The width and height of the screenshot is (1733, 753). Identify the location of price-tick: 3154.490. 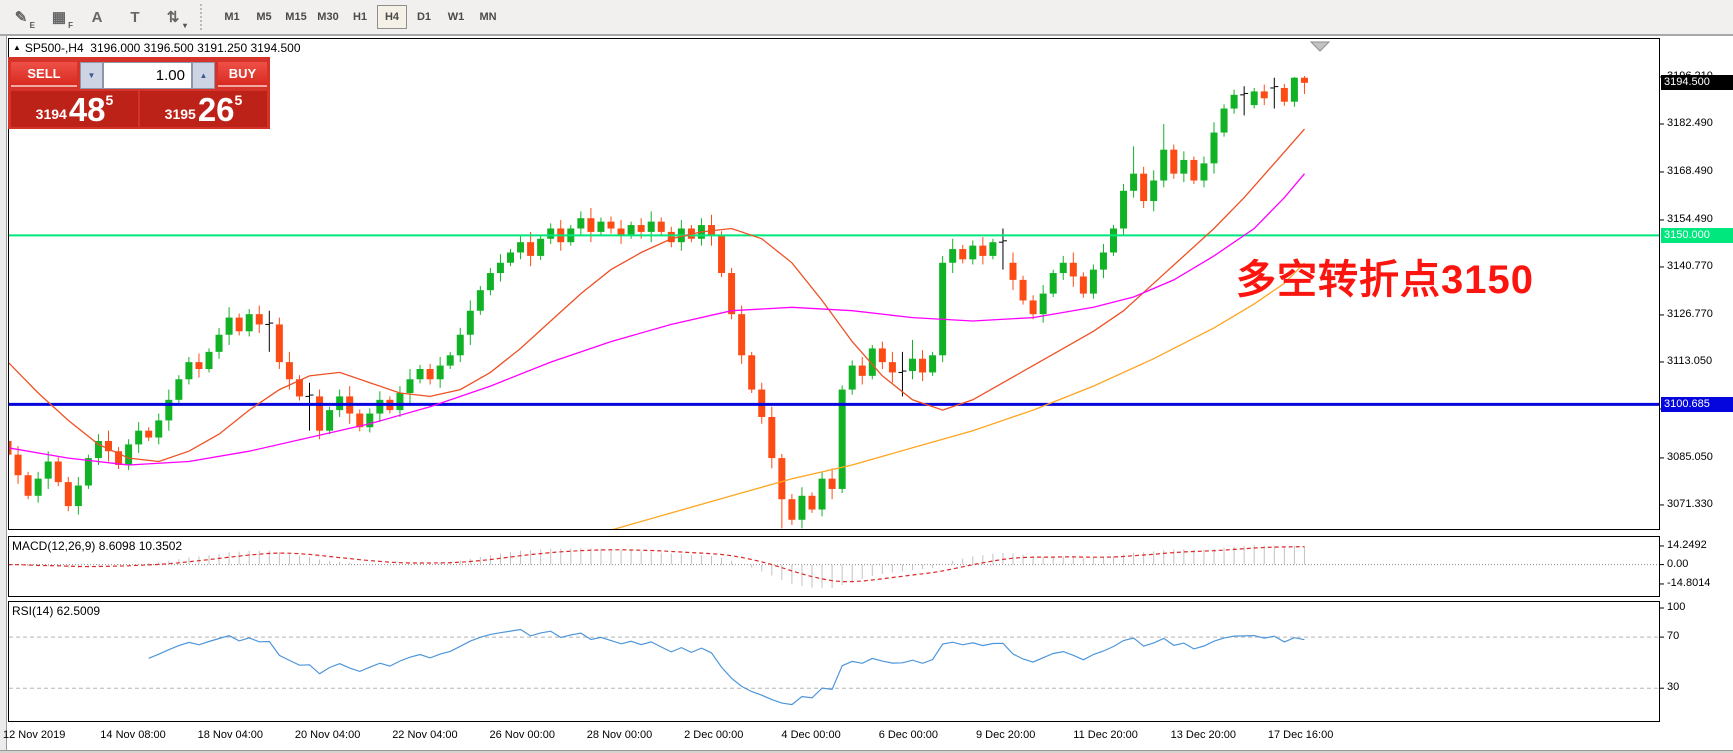
(1690, 218).